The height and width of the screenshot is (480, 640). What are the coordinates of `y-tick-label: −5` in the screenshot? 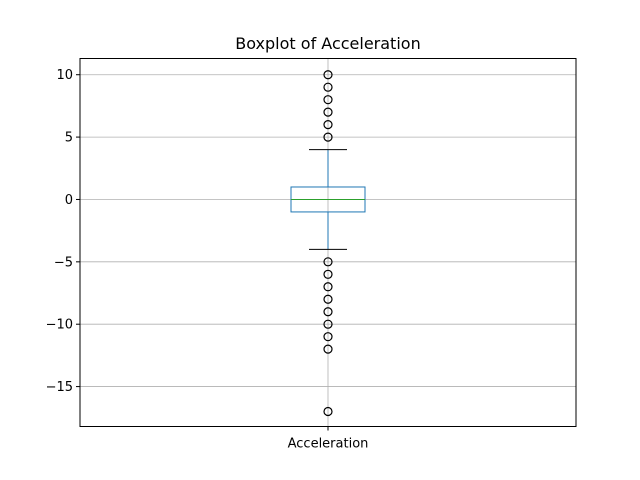 It's located at (63, 262).